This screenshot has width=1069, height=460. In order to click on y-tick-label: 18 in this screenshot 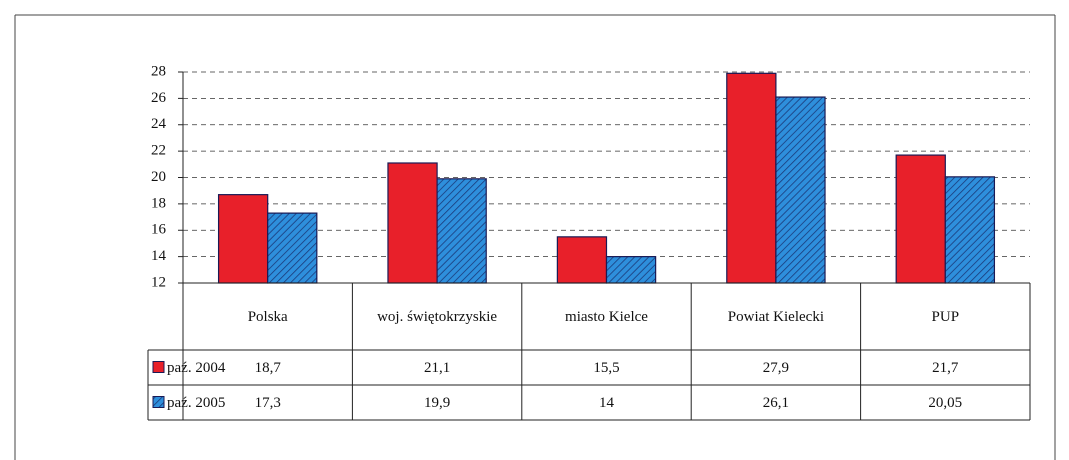, I will do `click(158, 203)`.